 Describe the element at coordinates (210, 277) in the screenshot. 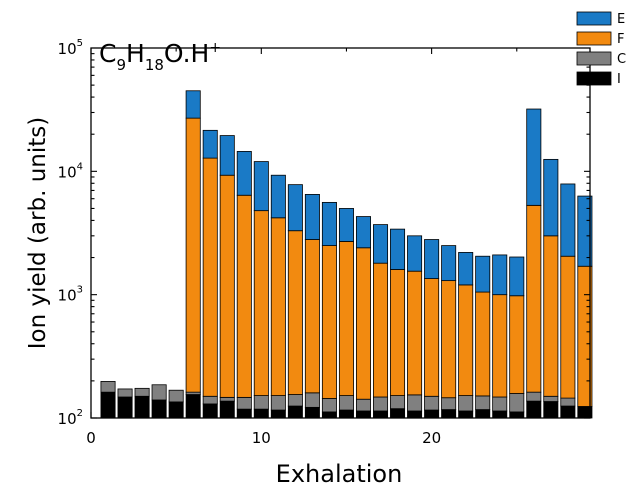

I see `bar-F-x7` at that location.